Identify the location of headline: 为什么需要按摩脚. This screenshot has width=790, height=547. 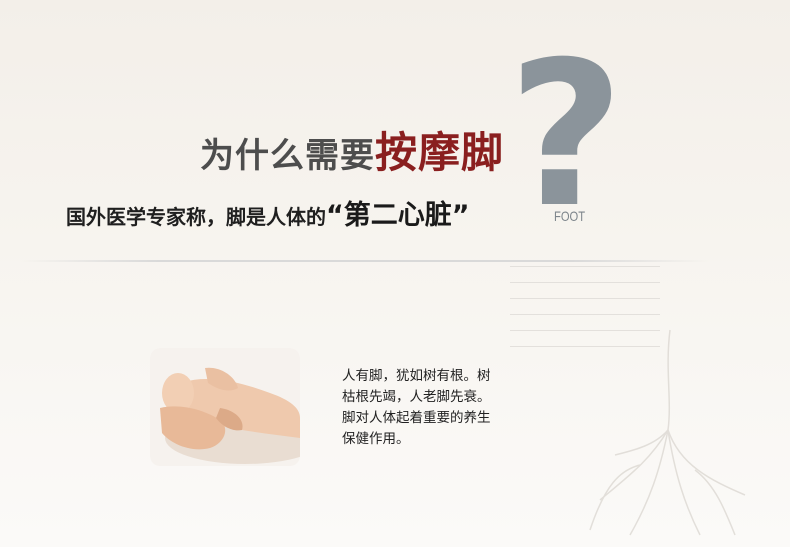
(352, 154).